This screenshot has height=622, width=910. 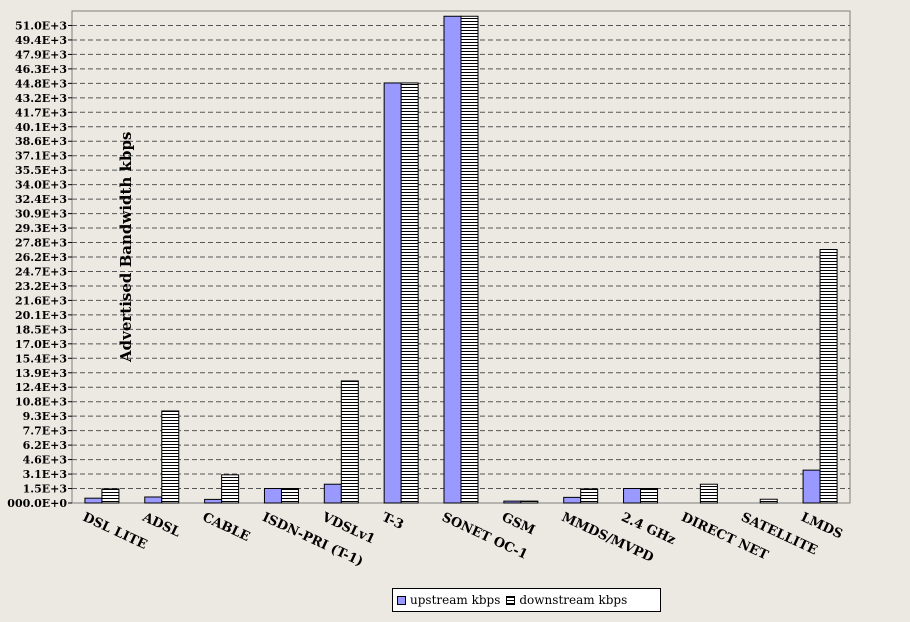 I want to click on category-label: CABLE, so click(x=226, y=527).